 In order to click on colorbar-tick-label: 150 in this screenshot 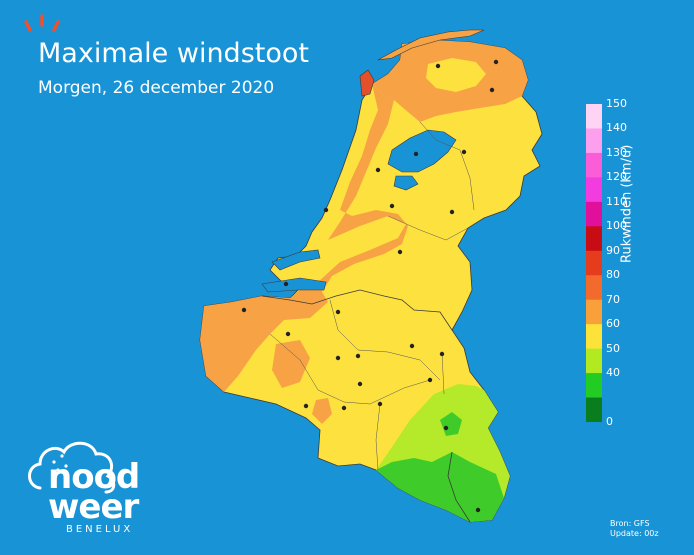, I will do `click(616, 103)`.